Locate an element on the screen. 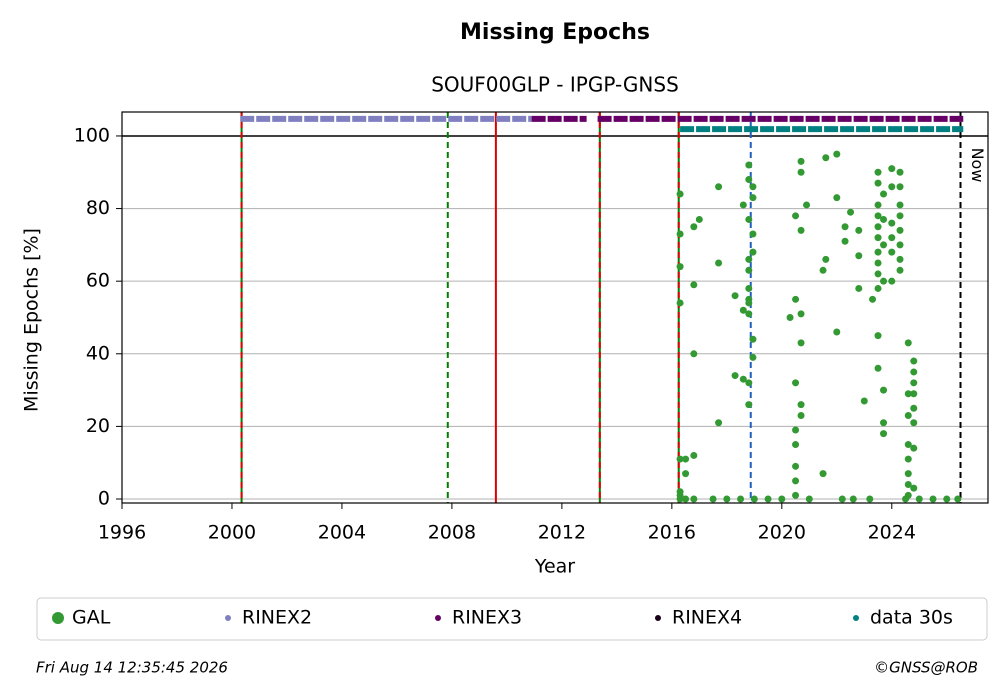 Image resolution: width=1008 pixels, height=699 pixels. y-axis-label: Missing Epochs [%] is located at coordinates (32, 320).